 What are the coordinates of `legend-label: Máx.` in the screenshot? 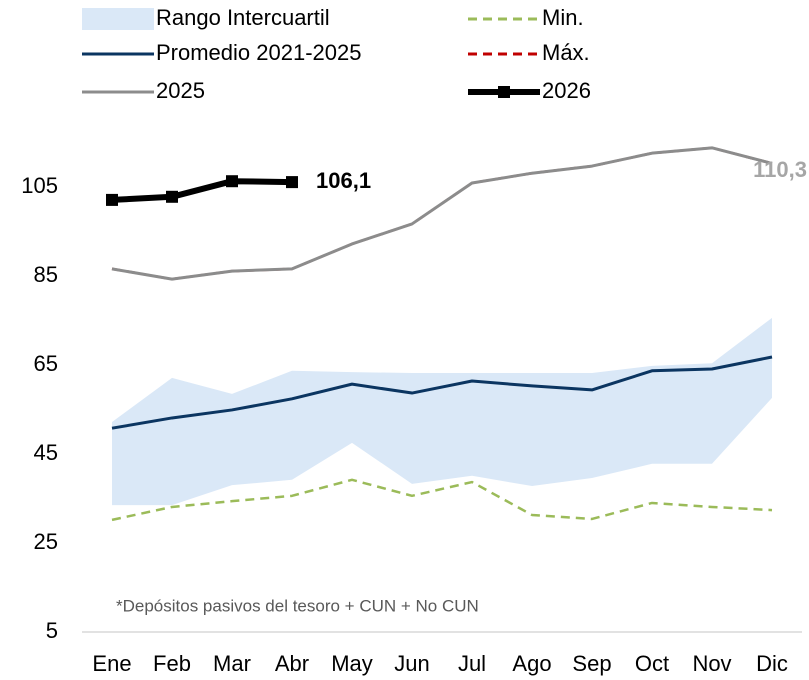 It's located at (566, 52).